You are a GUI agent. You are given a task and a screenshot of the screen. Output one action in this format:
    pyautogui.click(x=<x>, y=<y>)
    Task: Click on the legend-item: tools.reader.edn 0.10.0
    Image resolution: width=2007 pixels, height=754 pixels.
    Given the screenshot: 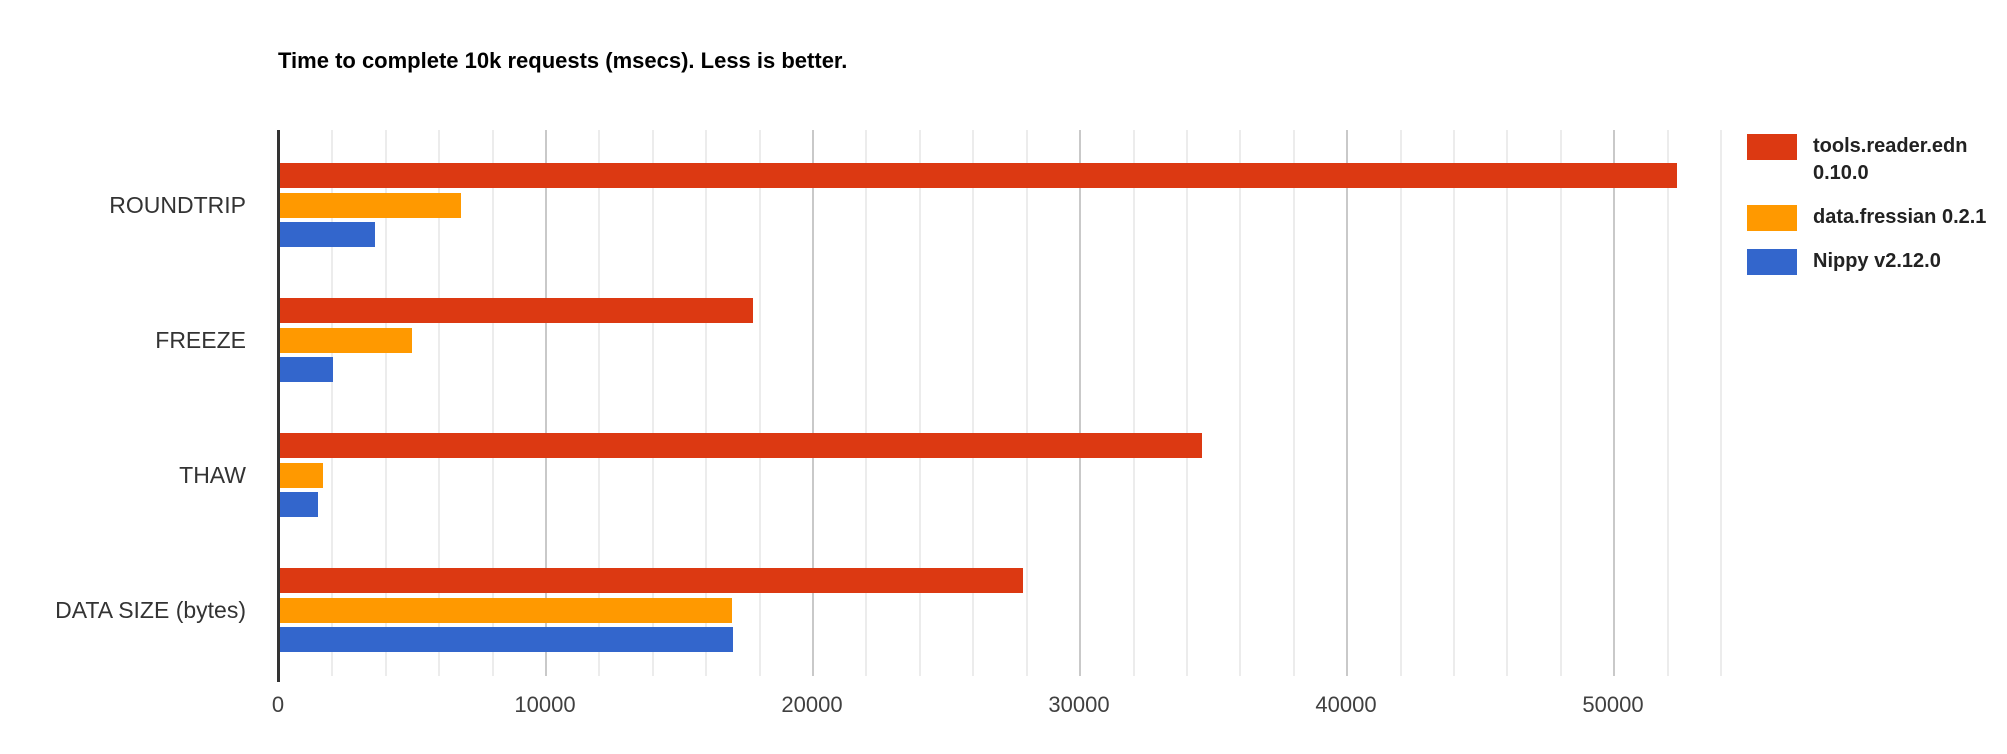 What is the action you would take?
    pyautogui.click(x=1877, y=160)
    